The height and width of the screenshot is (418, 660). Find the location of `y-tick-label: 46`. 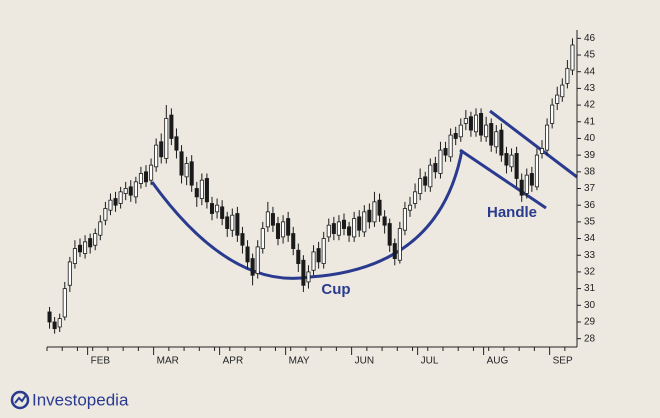

y-tick-label: 46 is located at coordinates (590, 38).